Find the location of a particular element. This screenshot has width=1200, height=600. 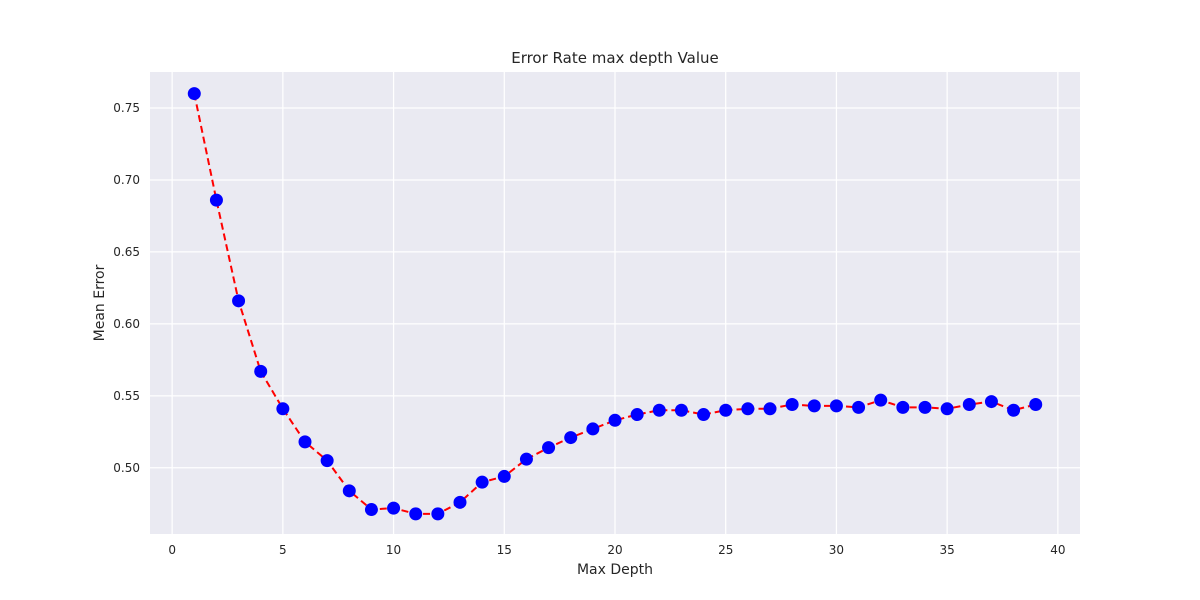

y-axis-title: Mean Error is located at coordinates (100, 302).